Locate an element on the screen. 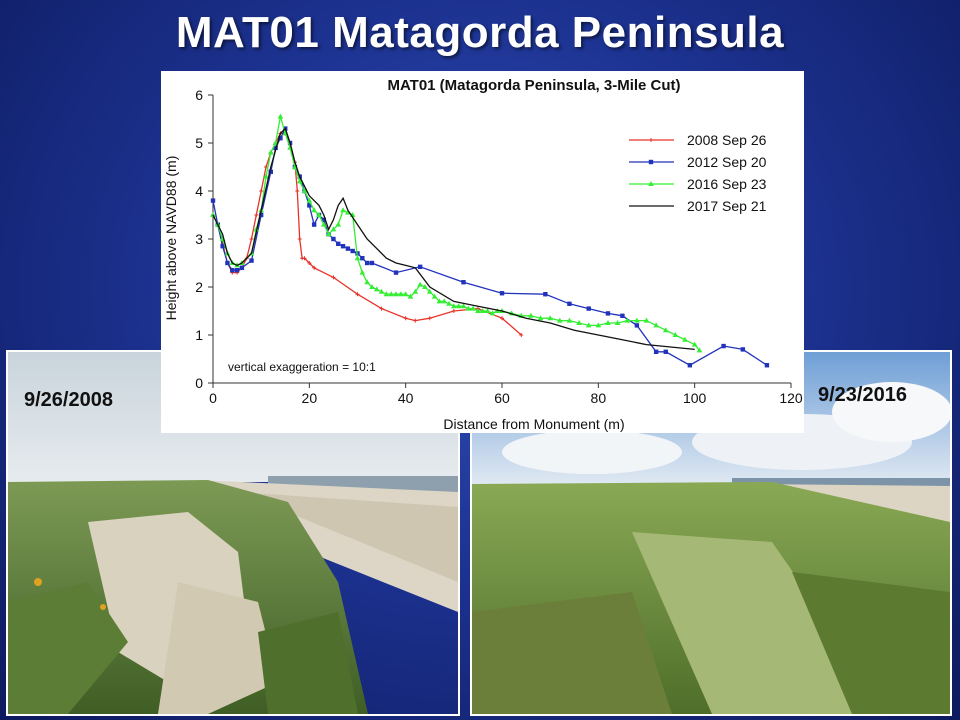 Image resolution: width=960 pixels, height=720 pixels. legend-label: 2012 Sep 20 is located at coordinates (727, 162).